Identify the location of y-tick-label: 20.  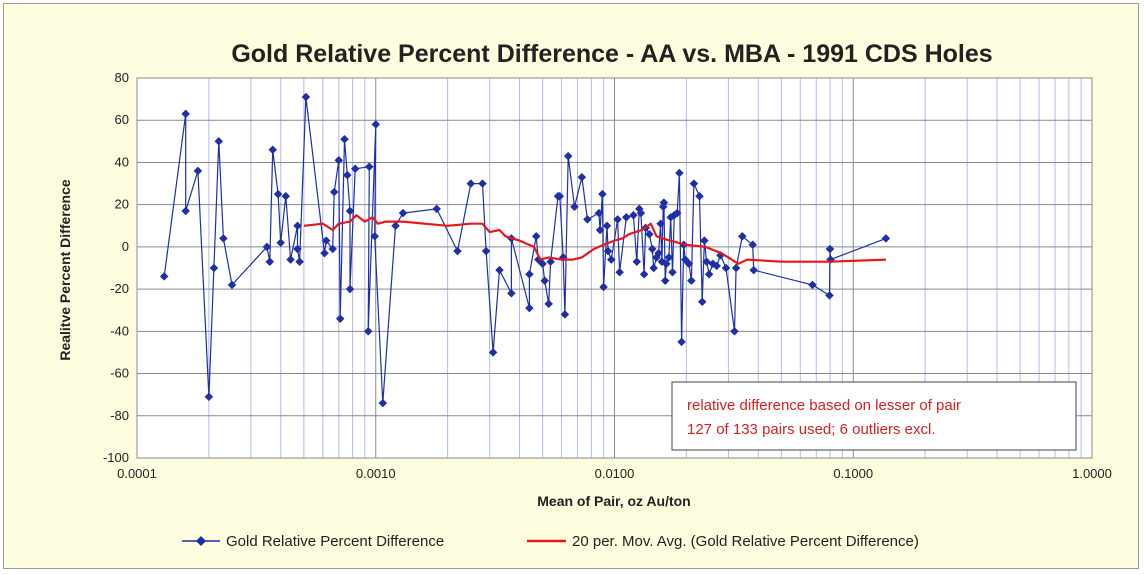
(122, 204).